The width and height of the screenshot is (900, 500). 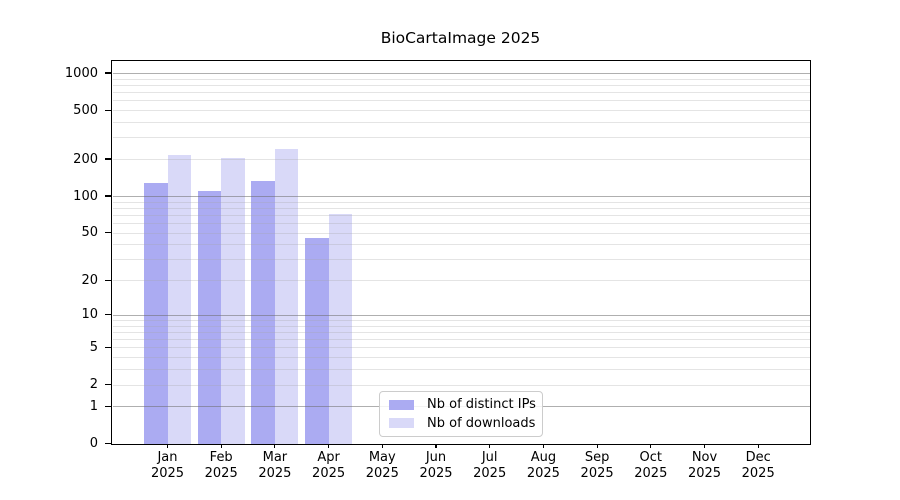 What do you see at coordinates (461, 414) in the screenshot?
I see `legend: Nb of distinct IPs Nb of downloads` at bounding box center [461, 414].